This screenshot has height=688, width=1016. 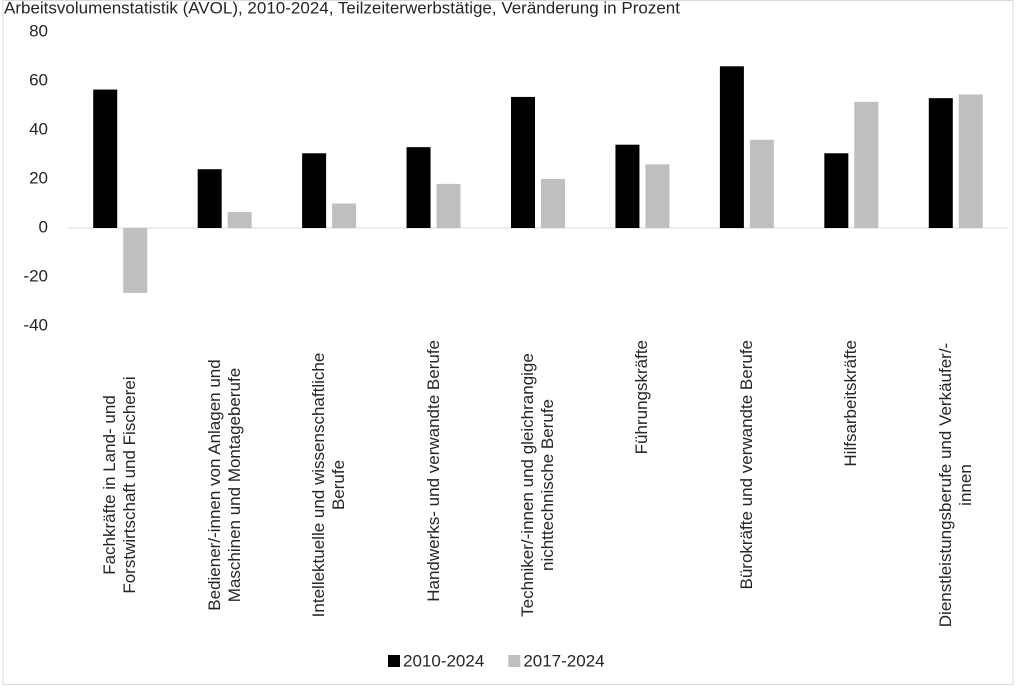 What do you see at coordinates (38, 177) in the screenshot?
I see `y-tick-label: 20` at bounding box center [38, 177].